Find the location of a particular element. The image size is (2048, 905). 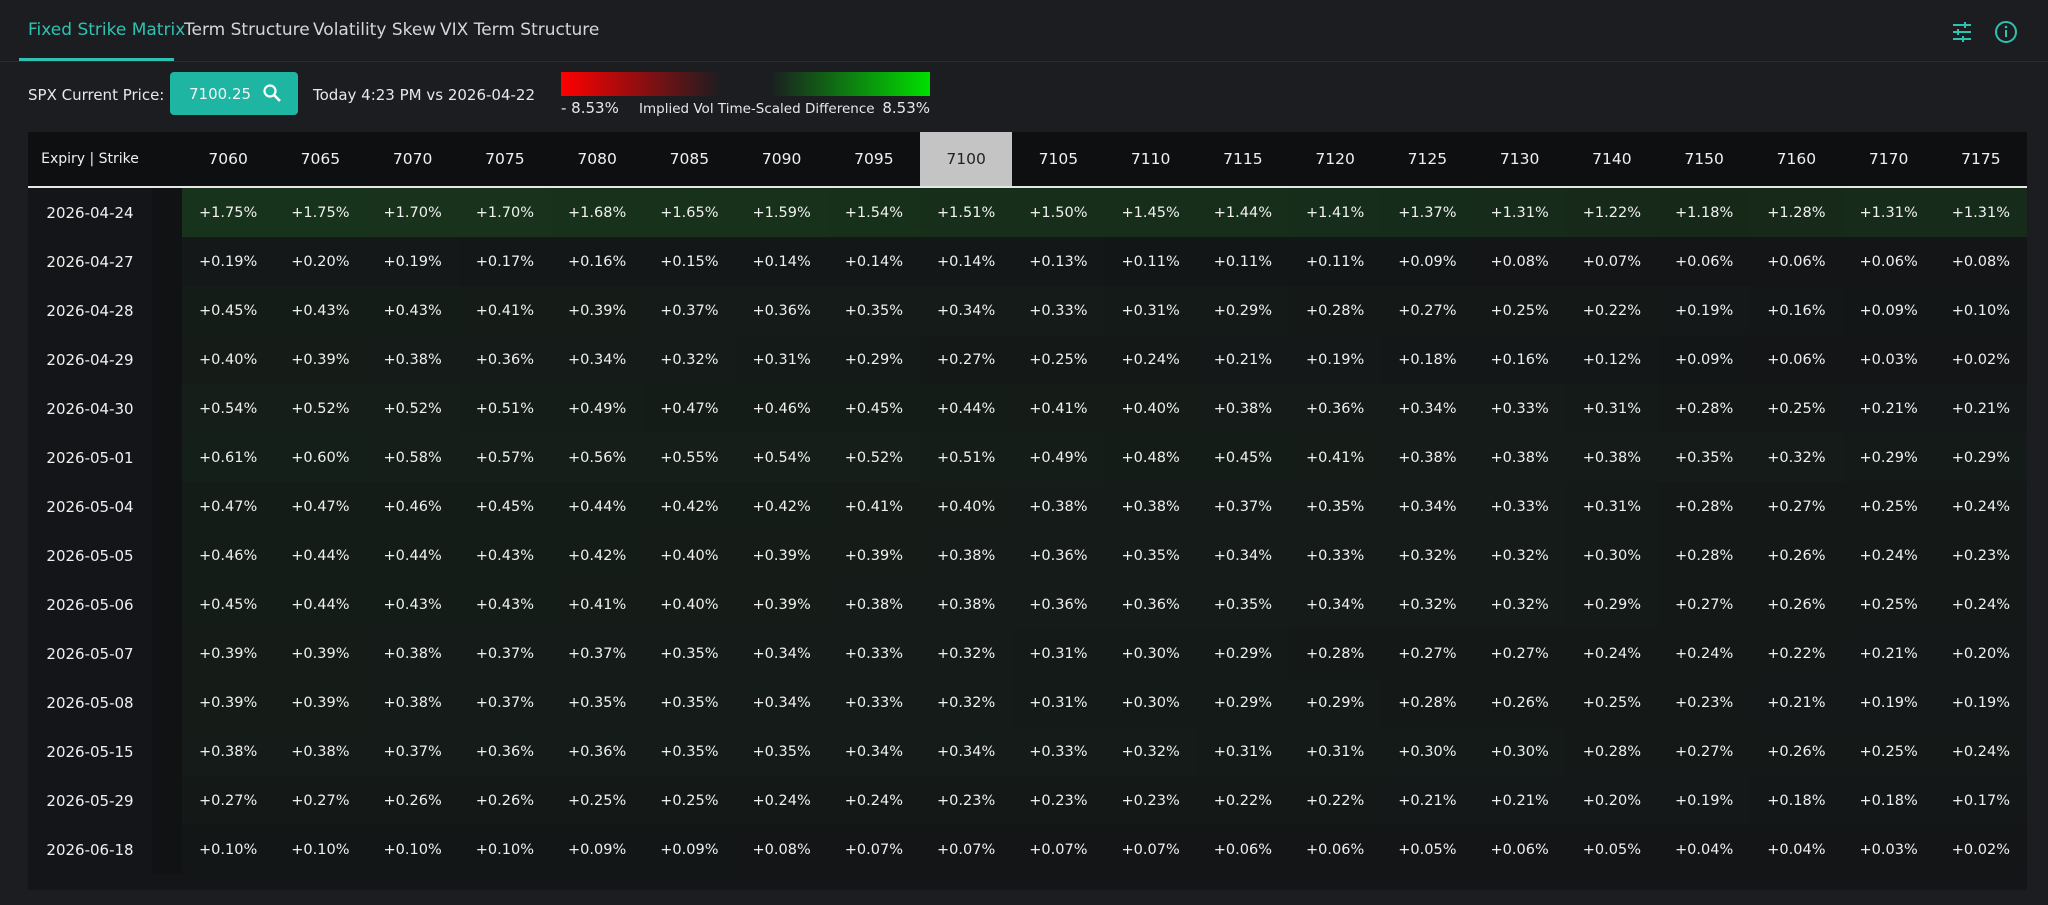

strike-header: 7150 is located at coordinates (1704, 160).